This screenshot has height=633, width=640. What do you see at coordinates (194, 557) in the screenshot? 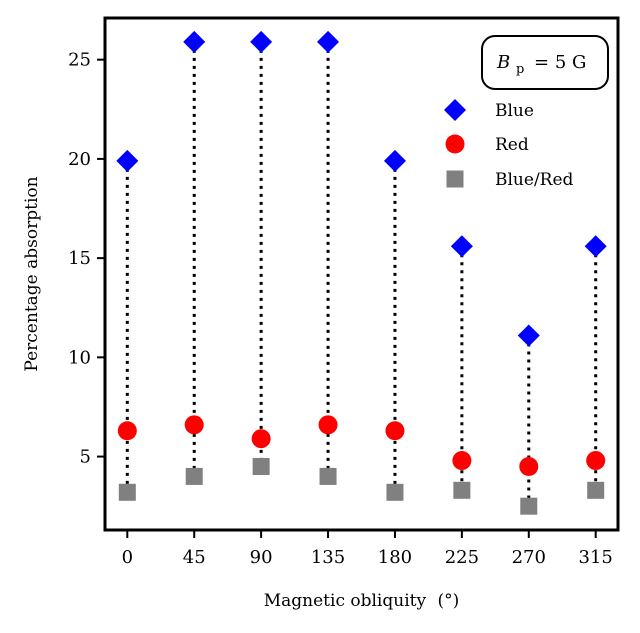
I see `x-tick-label: 45` at bounding box center [194, 557].